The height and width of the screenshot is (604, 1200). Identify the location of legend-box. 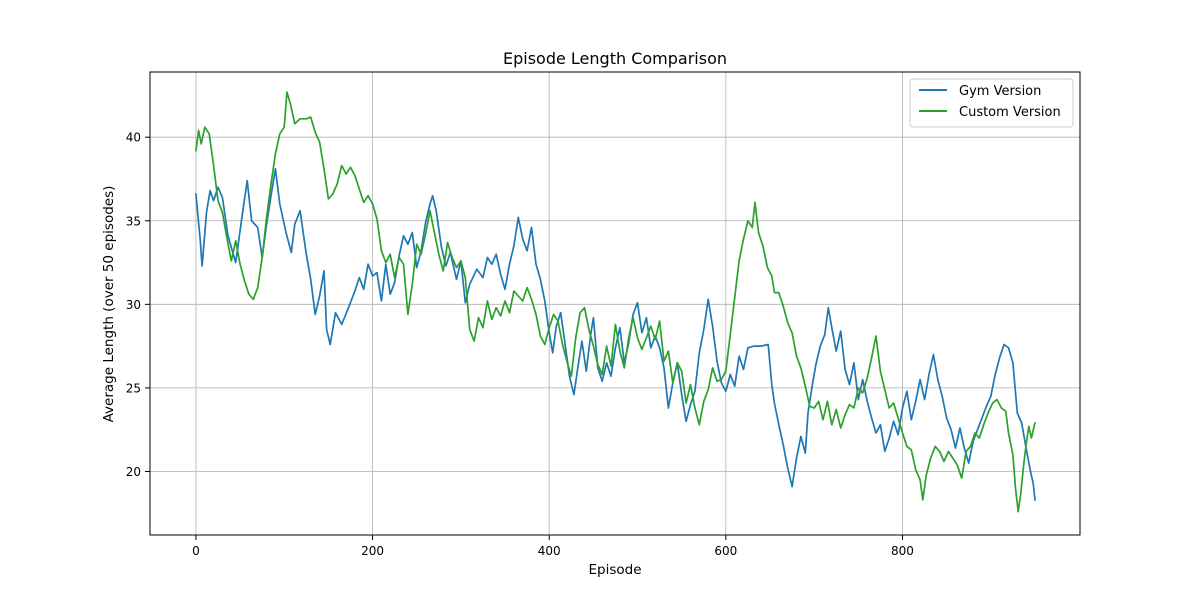
(991, 103).